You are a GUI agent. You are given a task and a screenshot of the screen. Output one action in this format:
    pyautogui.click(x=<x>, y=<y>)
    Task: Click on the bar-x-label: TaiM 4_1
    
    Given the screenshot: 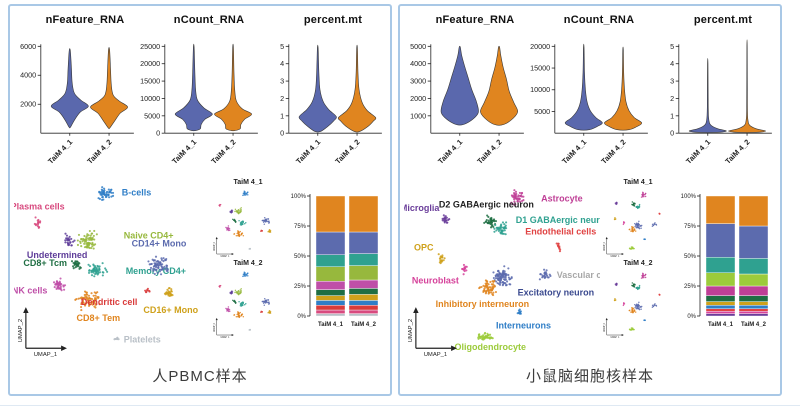 What is the action you would take?
    pyautogui.click(x=721, y=325)
    